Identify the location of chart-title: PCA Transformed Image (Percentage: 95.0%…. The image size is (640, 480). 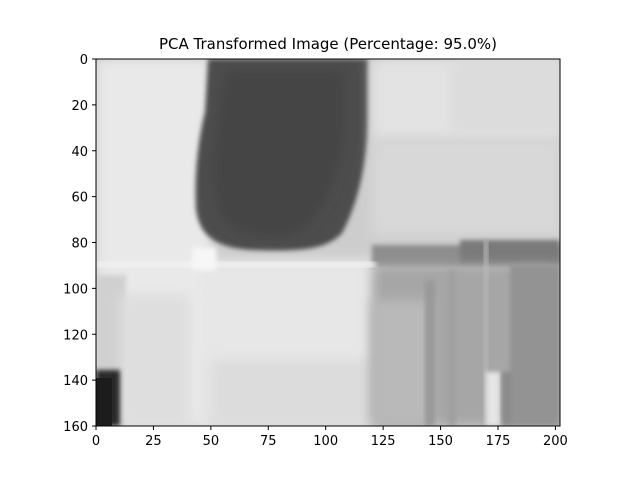
(328, 44).